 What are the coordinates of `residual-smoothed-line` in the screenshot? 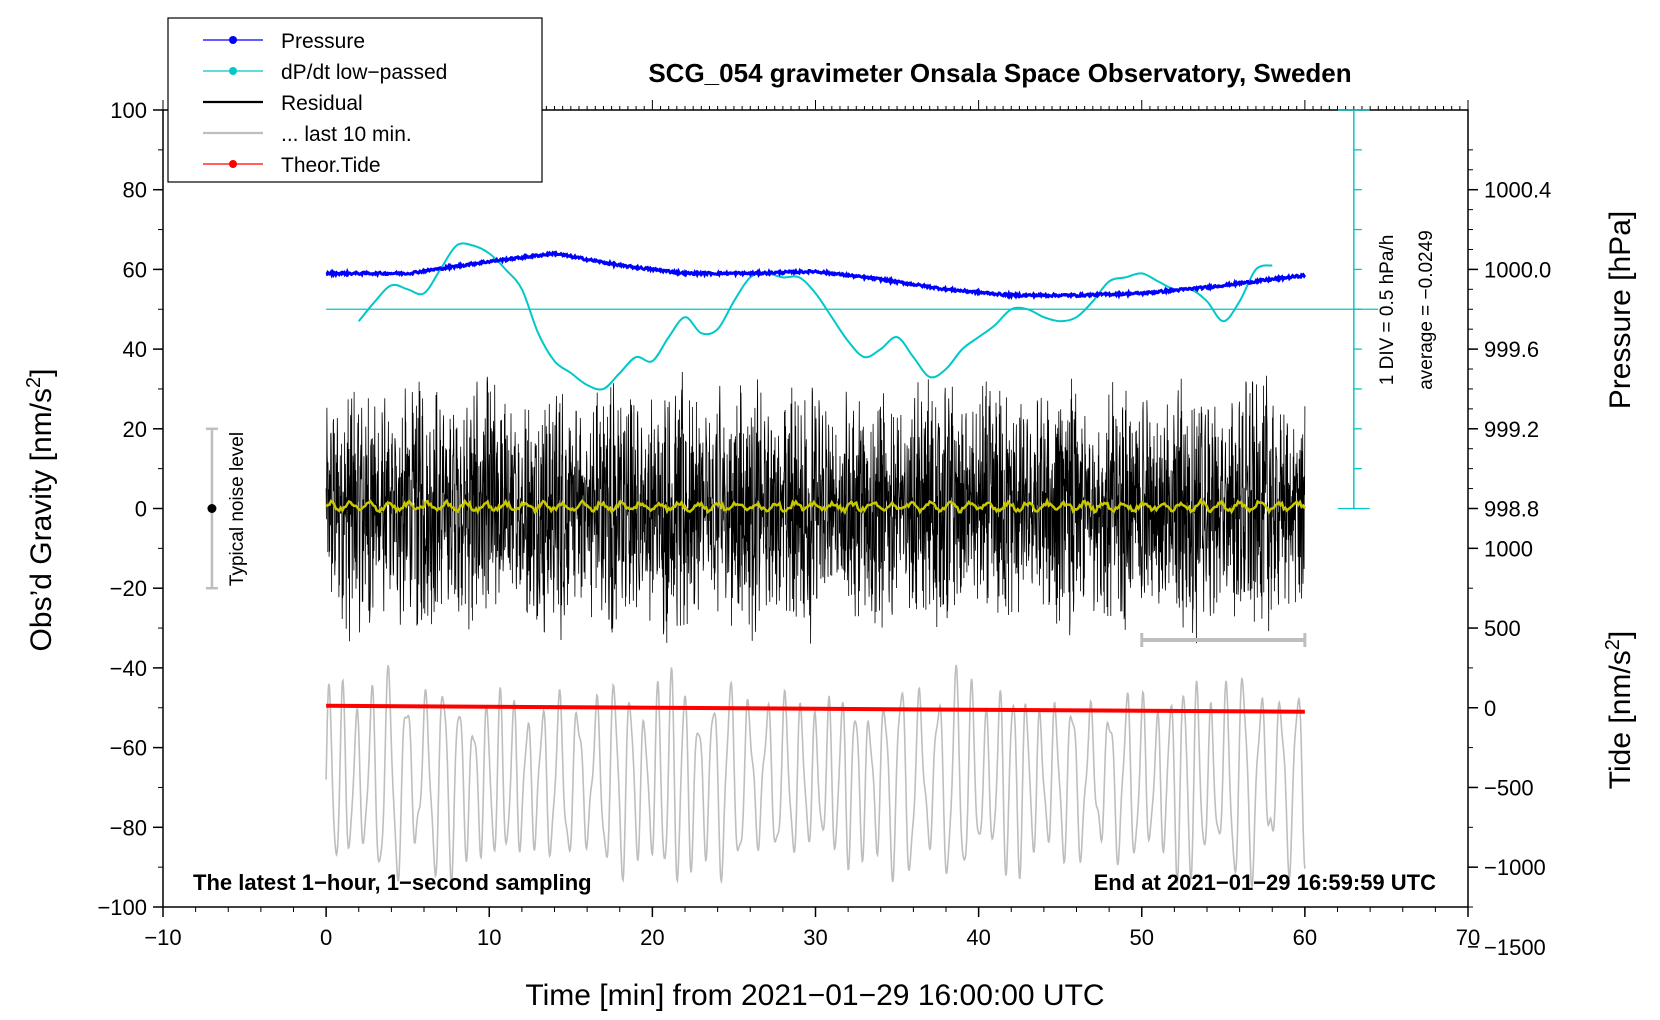 It's located at (815, 506).